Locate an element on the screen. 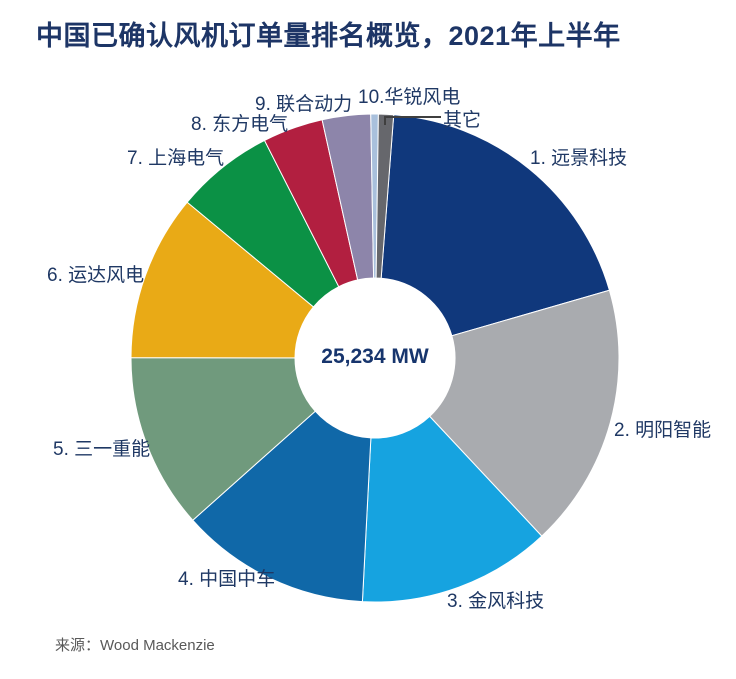 This screenshot has height=679, width=736. pie-slice-6-运达风电 is located at coordinates (222, 280).